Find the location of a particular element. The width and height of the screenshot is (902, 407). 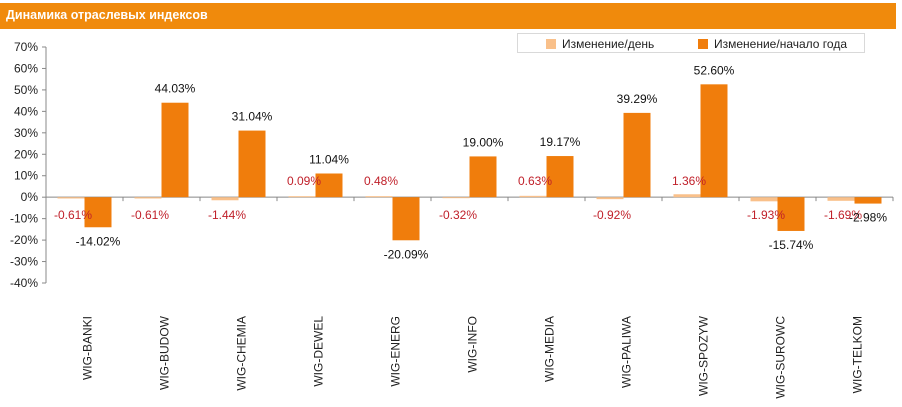

legend-swatch-year is located at coordinates (703, 44).